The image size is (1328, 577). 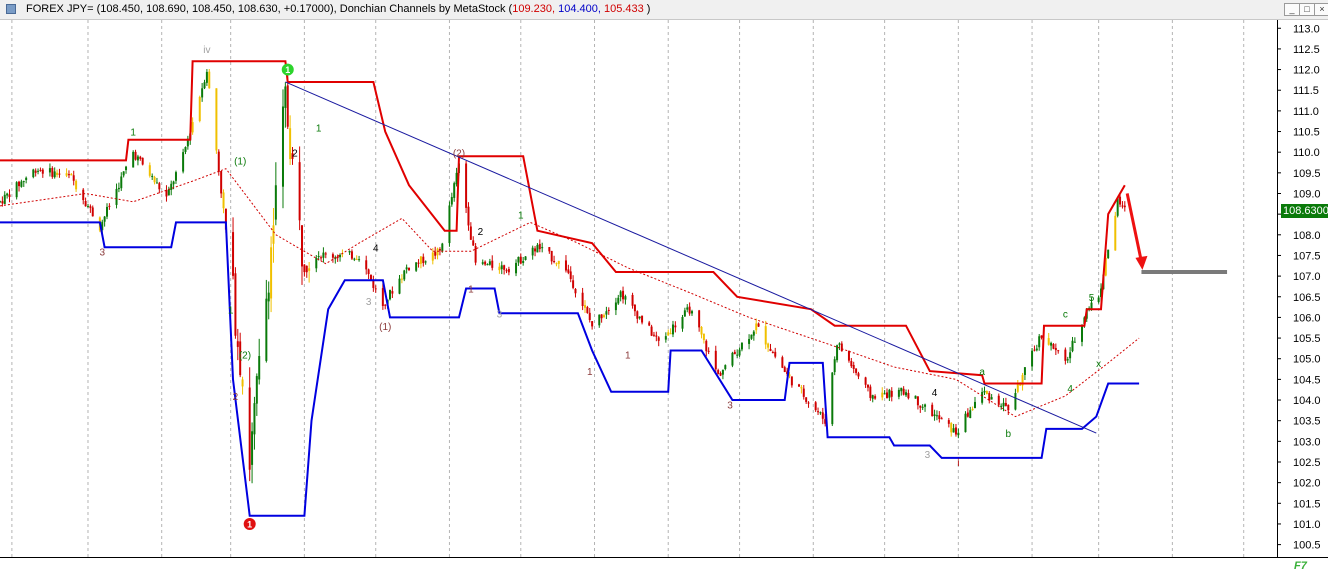 What do you see at coordinates (1300, 566) in the screenshot?
I see `function-key-indicator: F7` at bounding box center [1300, 566].